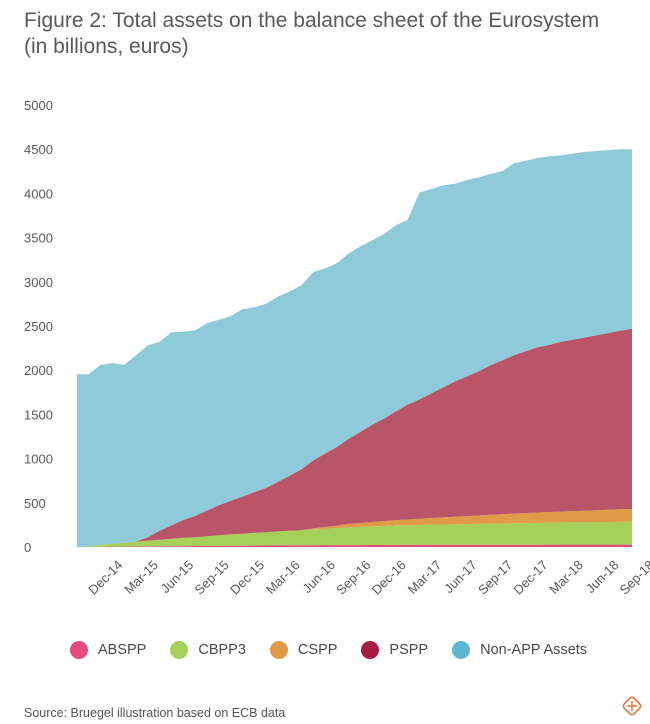  What do you see at coordinates (278, 650) in the screenshot?
I see `legend-swatch-cspp` at bounding box center [278, 650].